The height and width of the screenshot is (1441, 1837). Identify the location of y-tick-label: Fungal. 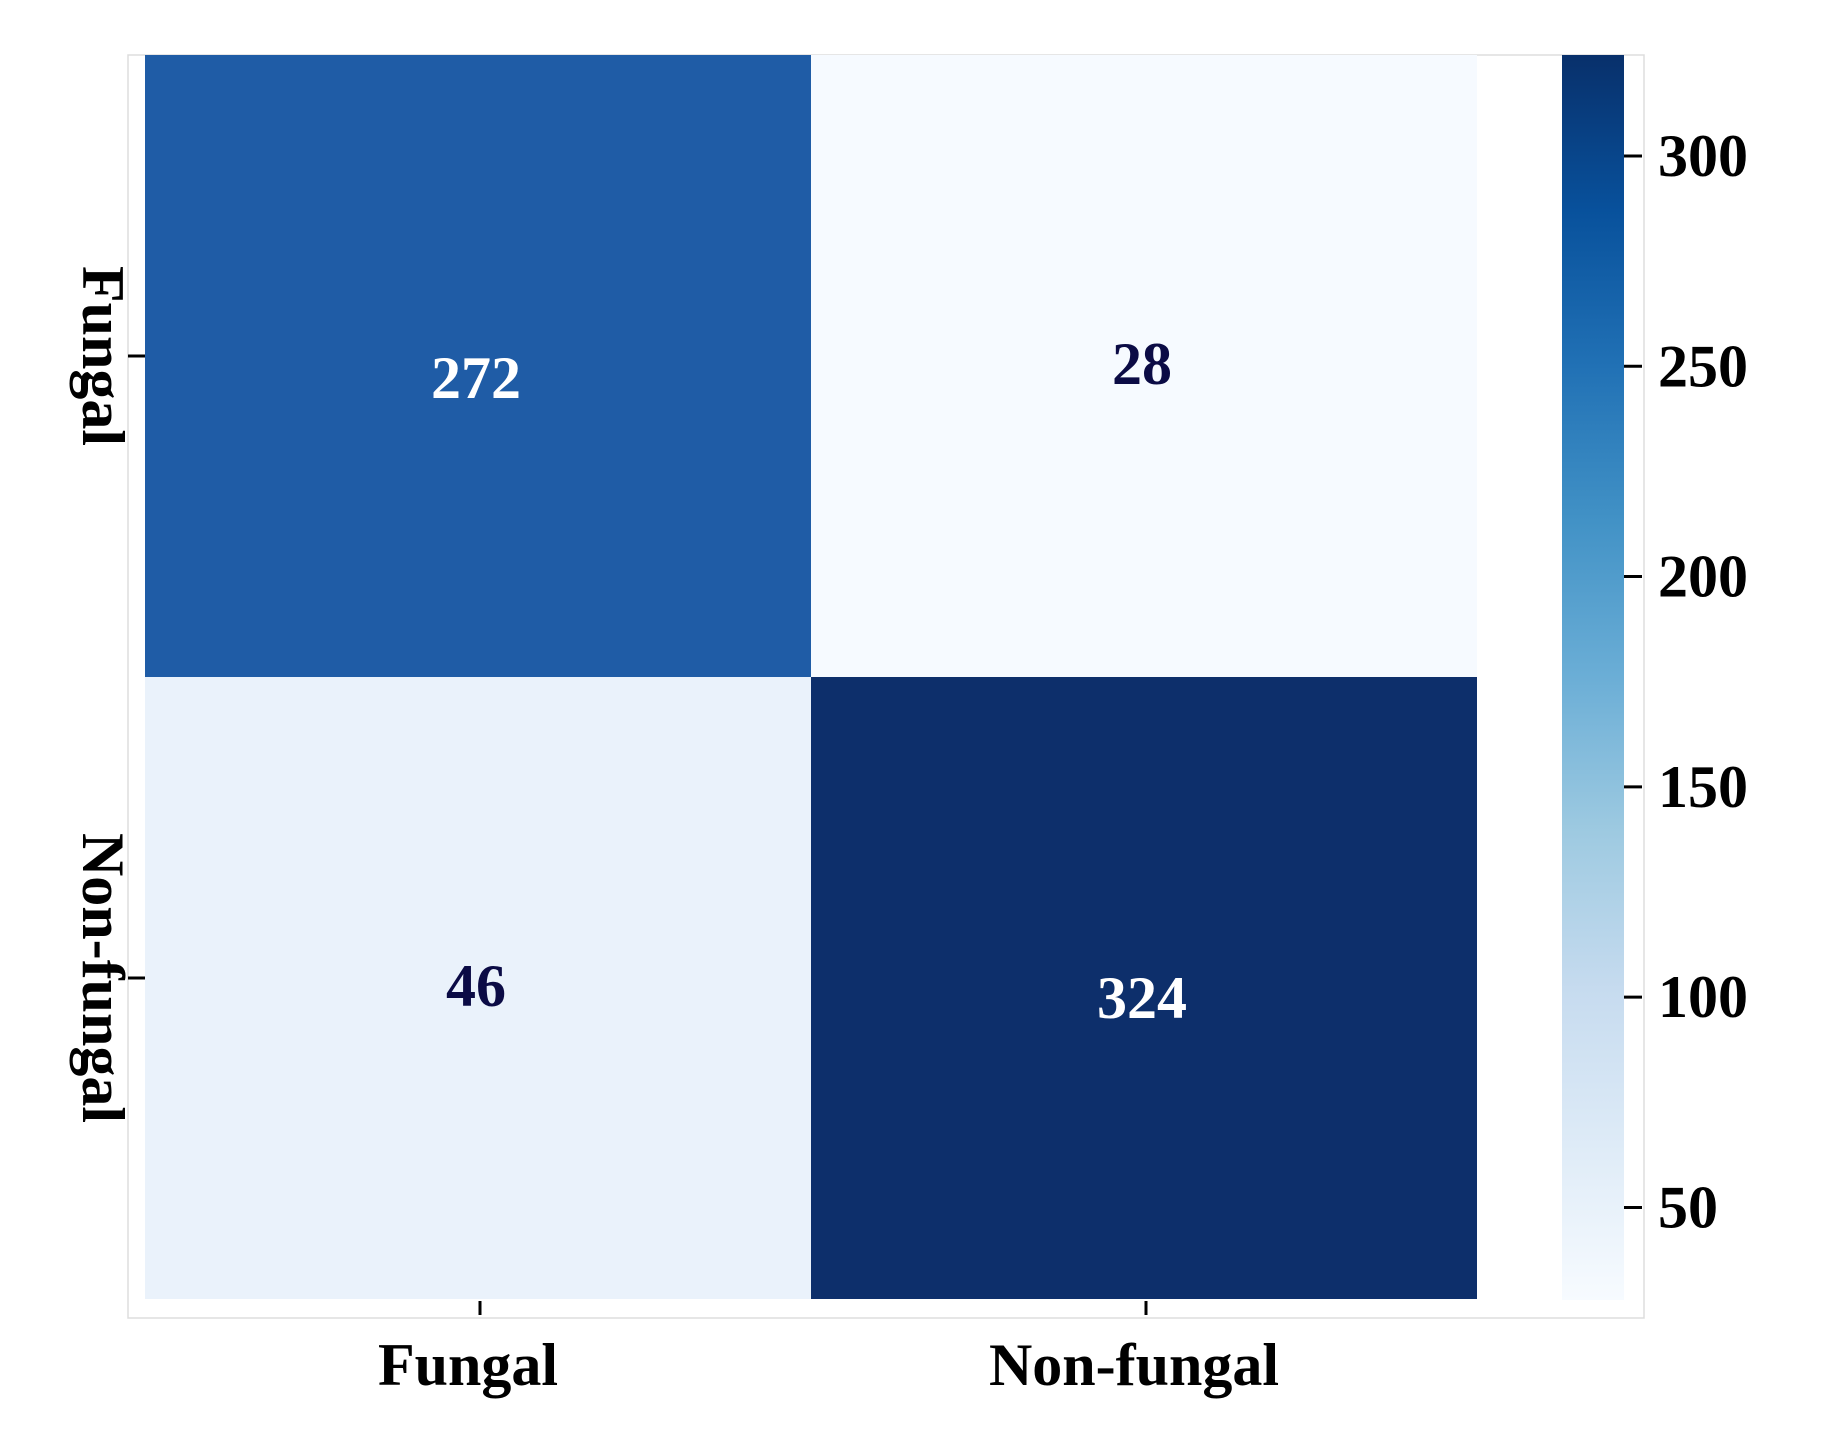
(103, 356).